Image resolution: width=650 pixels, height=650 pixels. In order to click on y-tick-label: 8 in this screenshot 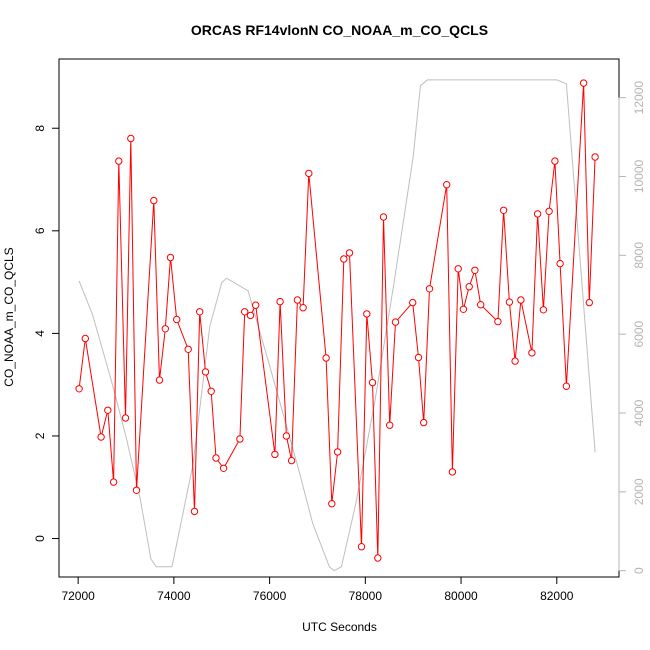, I will do `click(40, 128)`.